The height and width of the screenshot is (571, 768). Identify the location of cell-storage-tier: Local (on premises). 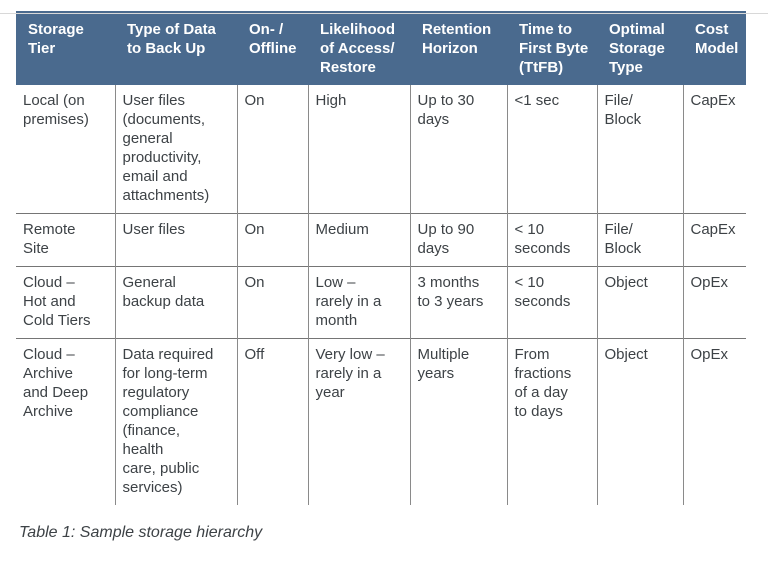
(56, 110).